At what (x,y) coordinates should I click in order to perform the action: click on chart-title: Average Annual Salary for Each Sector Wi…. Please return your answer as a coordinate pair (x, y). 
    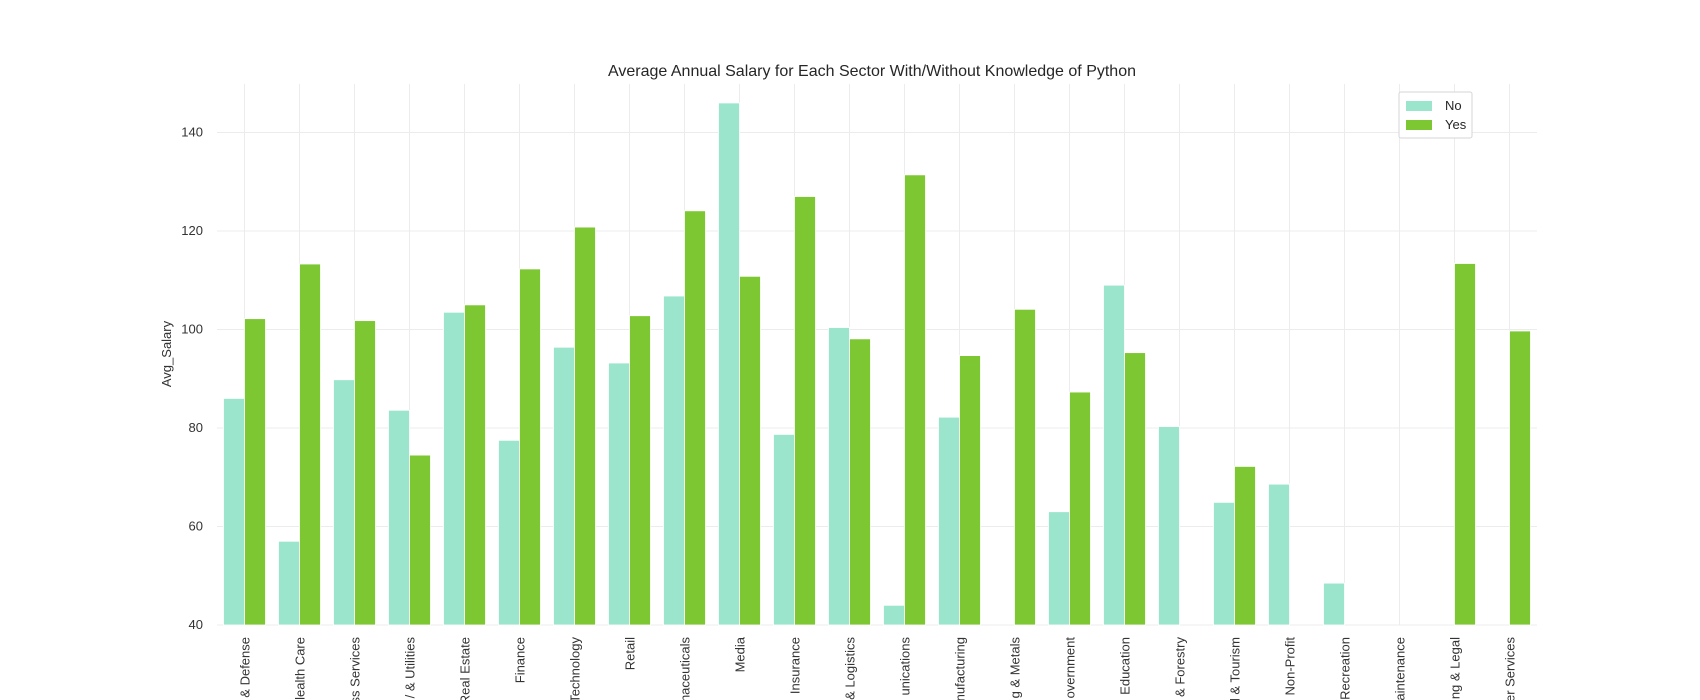
    Looking at the image, I should click on (872, 71).